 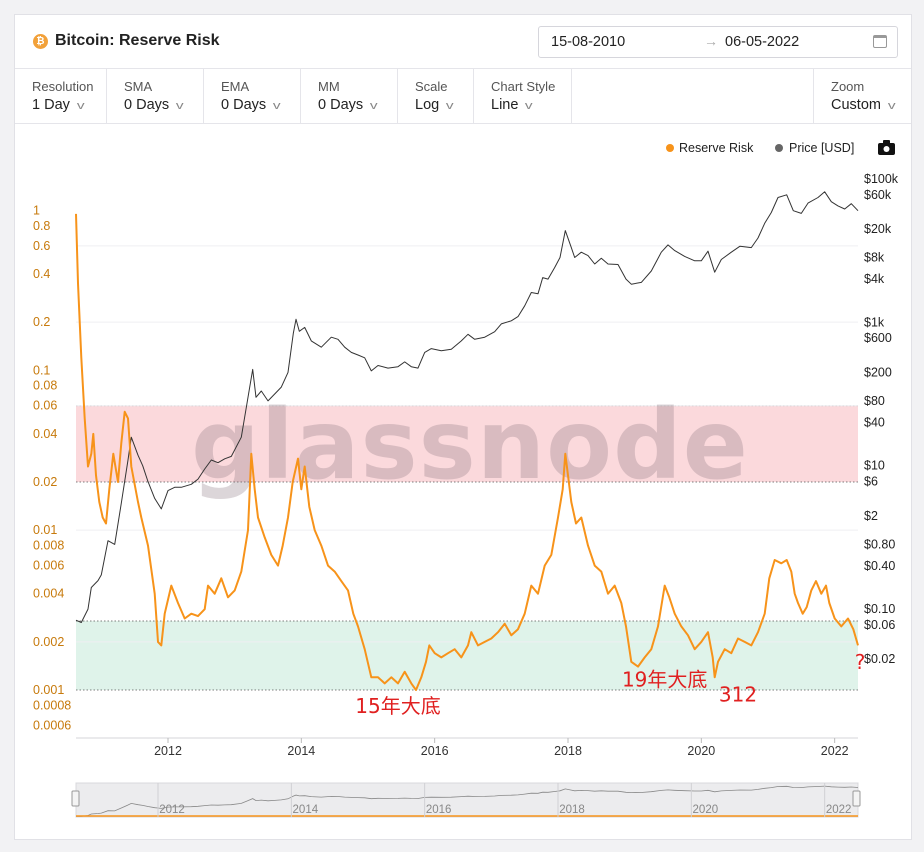 I want to click on right-axis-tick-label: $0.80, so click(x=879, y=544).